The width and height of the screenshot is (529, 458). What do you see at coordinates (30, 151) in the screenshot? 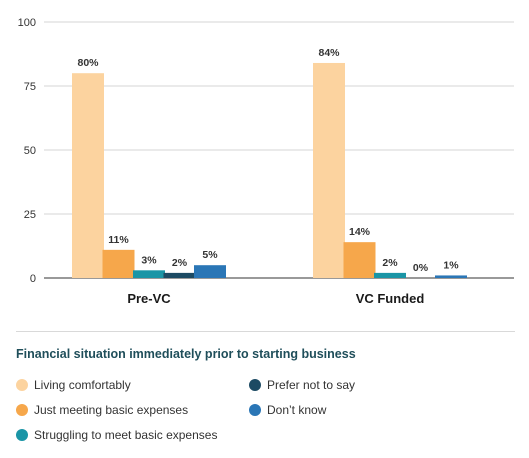
I see `y-tick-label: 50` at bounding box center [30, 151].